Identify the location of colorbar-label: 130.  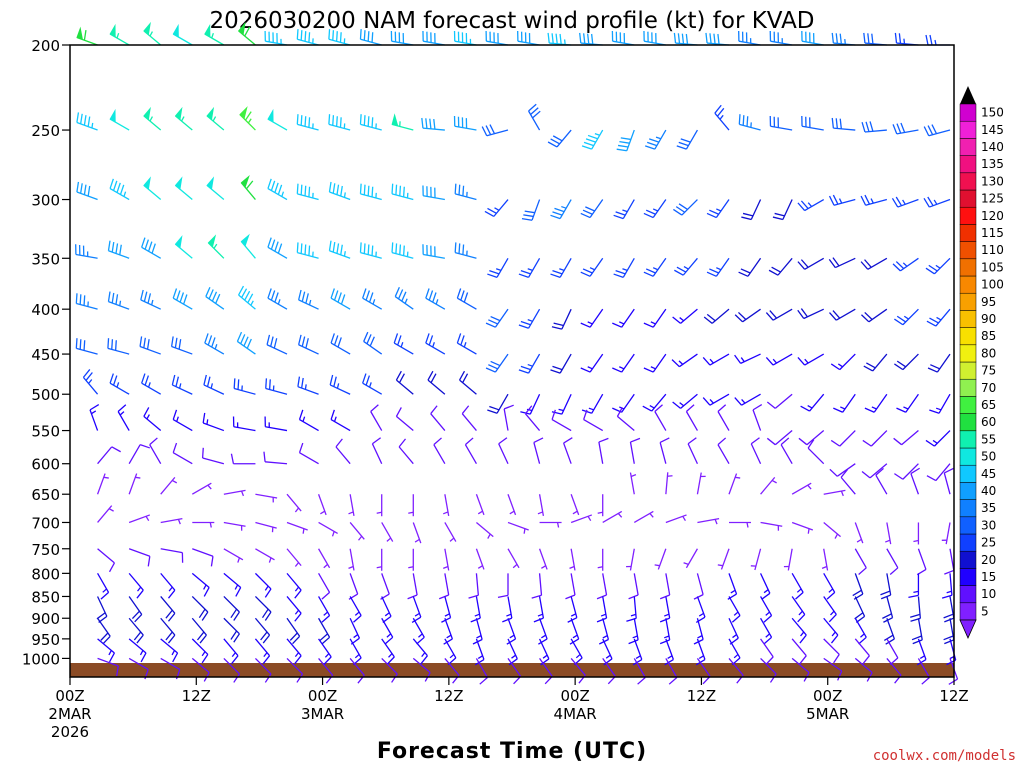
(992, 181).